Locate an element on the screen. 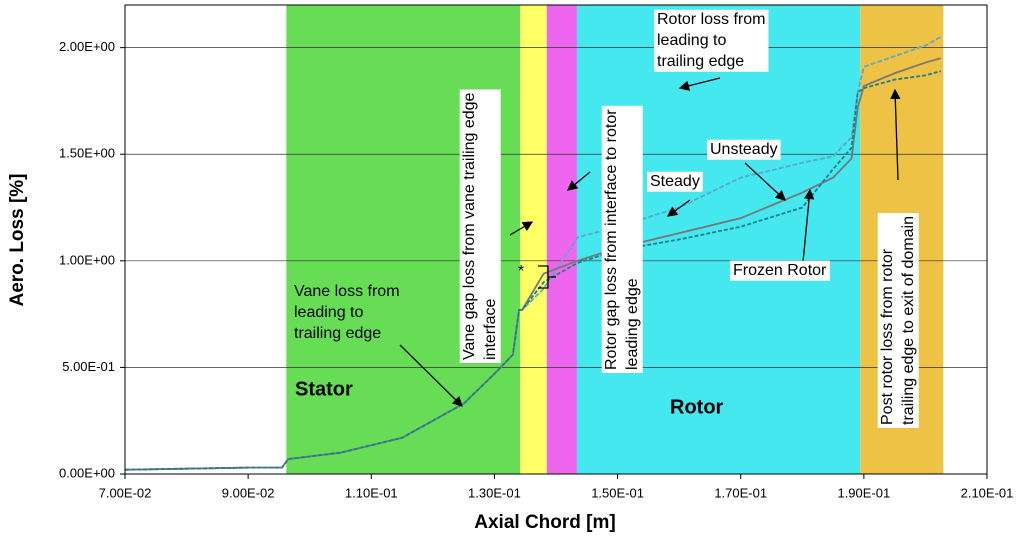  x-tick-label: 2.10E-01 is located at coordinates (987, 492).